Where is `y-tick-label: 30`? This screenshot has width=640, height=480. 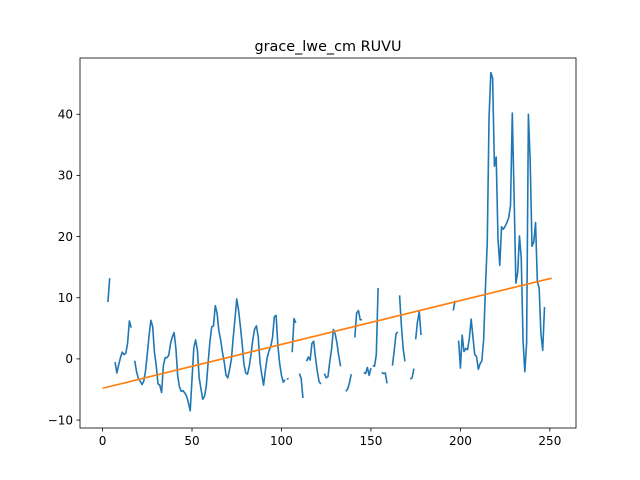 y-tick-label: 30 is located at coordinates (65, 176).